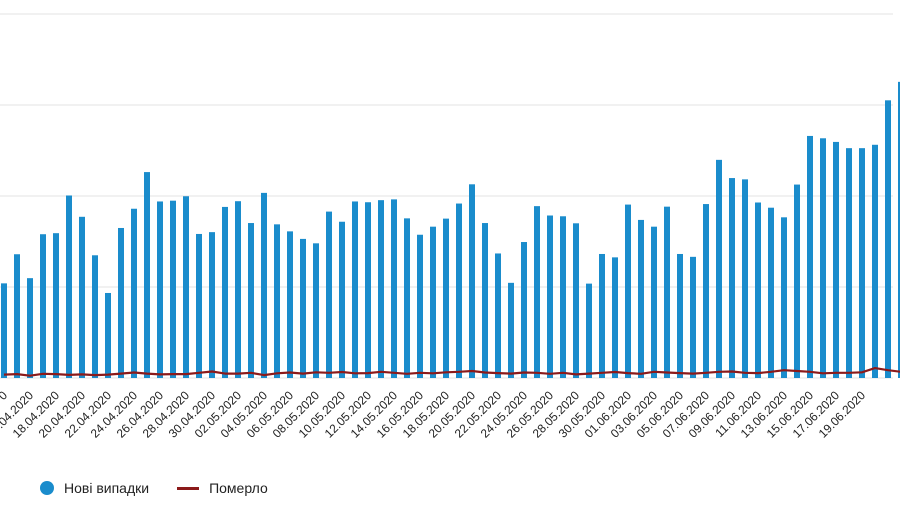  What do you see at coordinates (168, 488) in the screenshot?
I see `legend: Нові випадки Померло` at bounding box center [168, 488].